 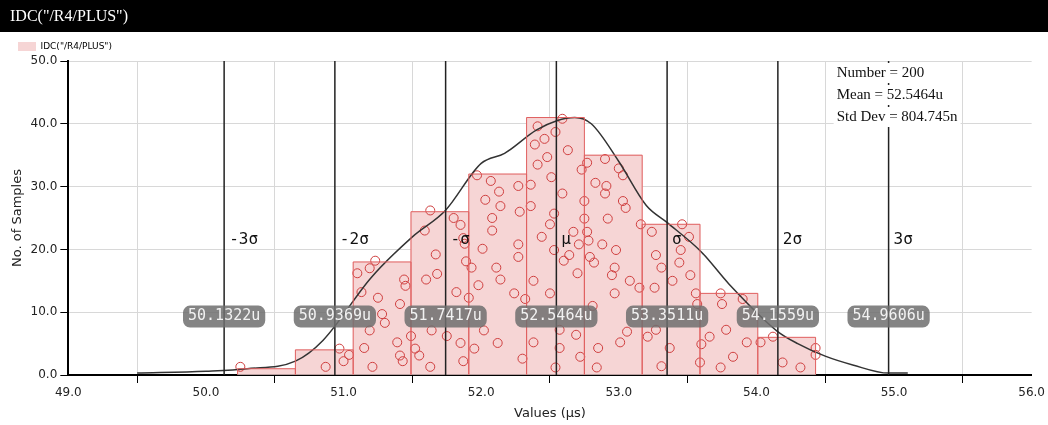 What do you see at coordinates (667, 315) in the screenshot?
I see `annotation: 53.3511u` at bounding box center [667, 315].